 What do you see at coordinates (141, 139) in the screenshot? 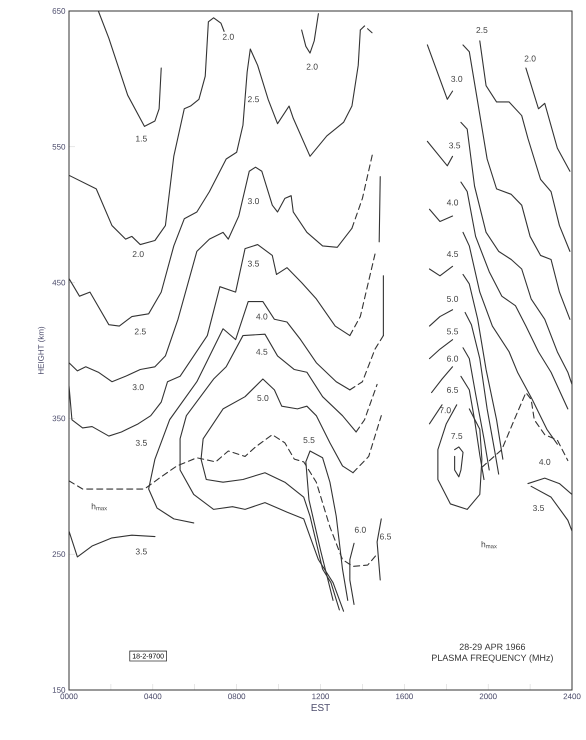
I see `annotation: 1.5` at bounding box center [141, 139].